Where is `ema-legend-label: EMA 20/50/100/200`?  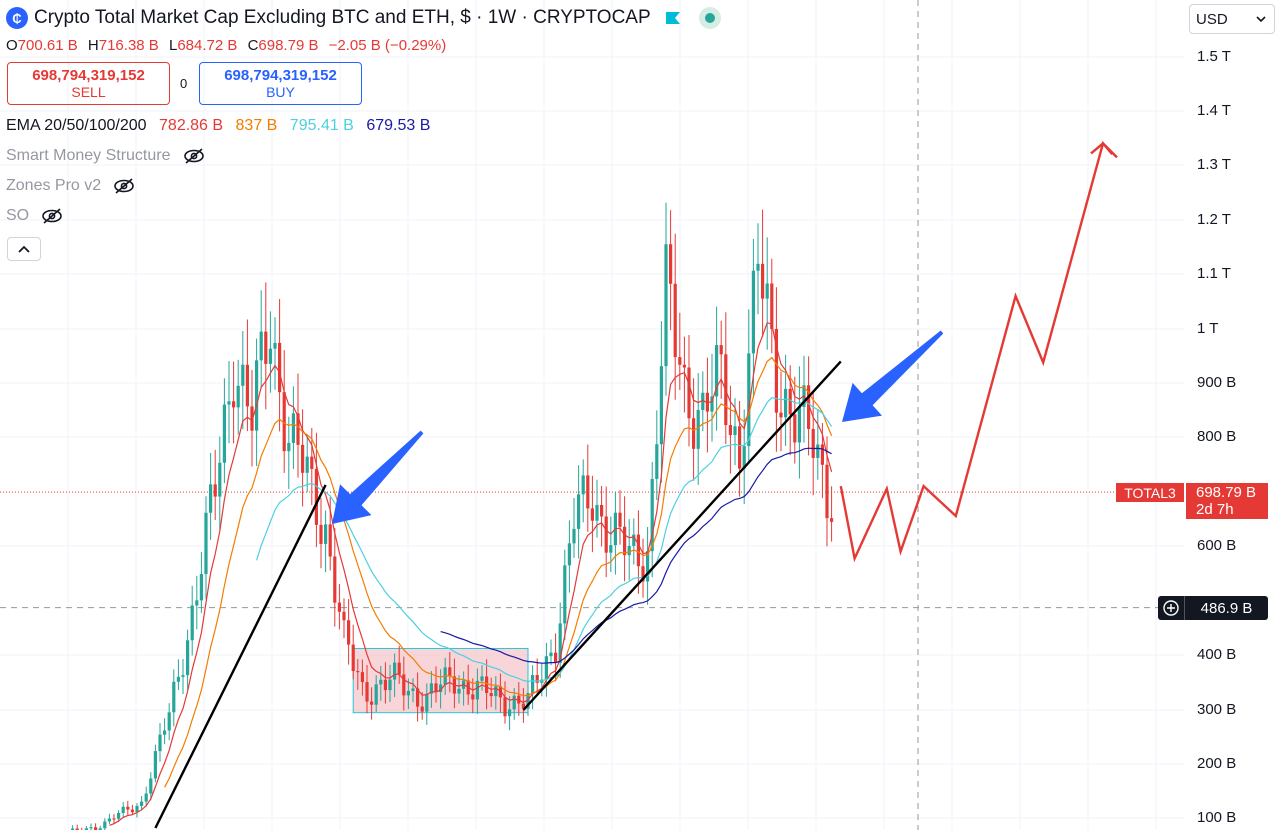
ema-legend-label: EMA 20/50/100/200 is located at coordinates (76, 125).